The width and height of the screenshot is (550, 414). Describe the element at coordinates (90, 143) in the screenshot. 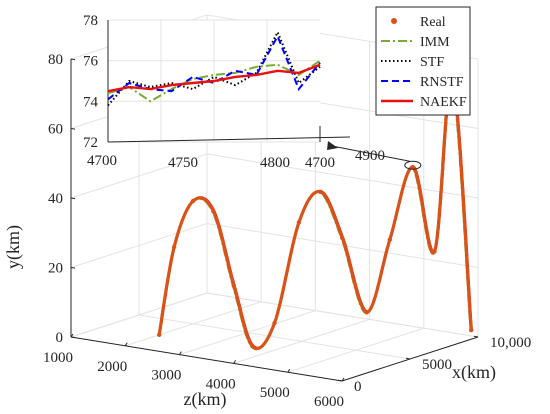

I see `inset-y-tick-label: 72` at that location.